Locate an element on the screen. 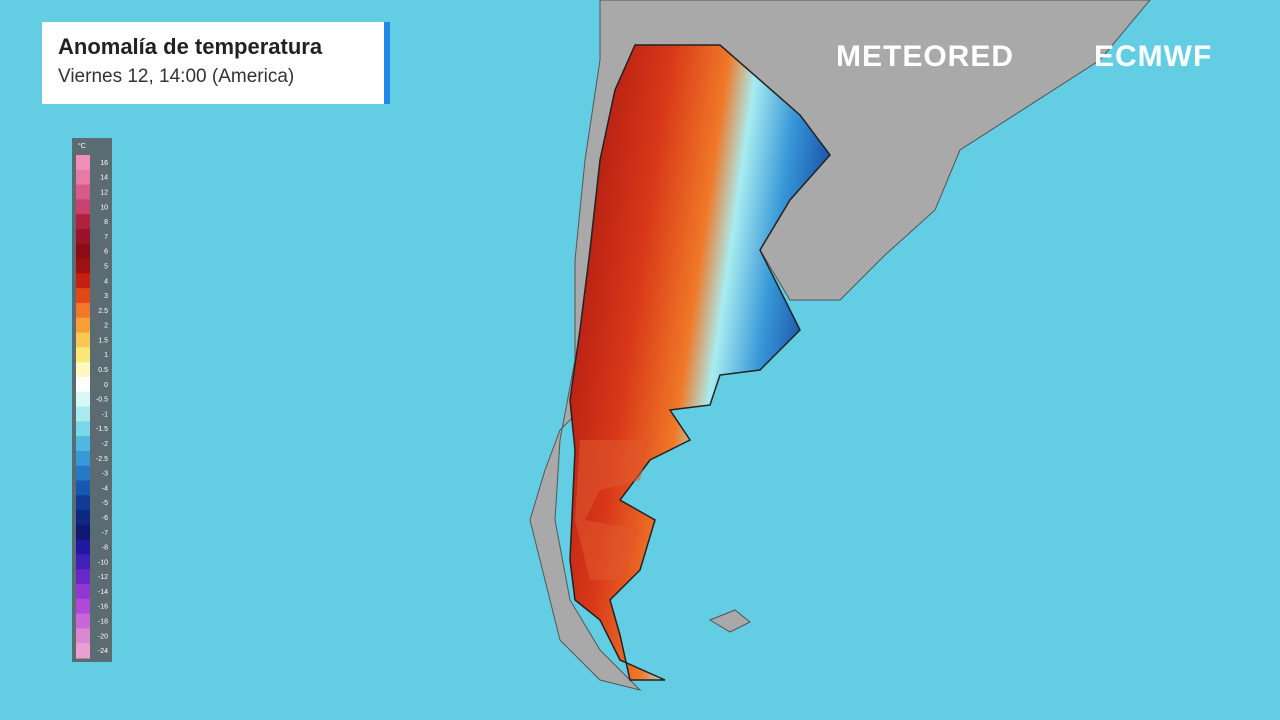 The height and width of the screenshot is (720, 1280). title: Anomalía de temperatura is located at coordinates (190, 46).